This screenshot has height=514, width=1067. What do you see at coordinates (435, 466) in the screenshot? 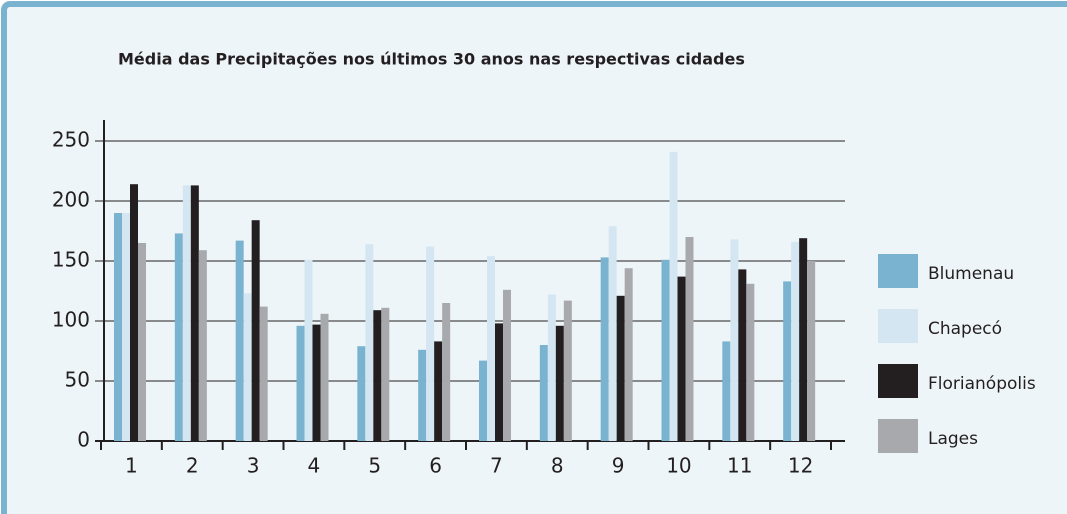
I see `x-tick-label: 6` at bounding box center [435, 466].